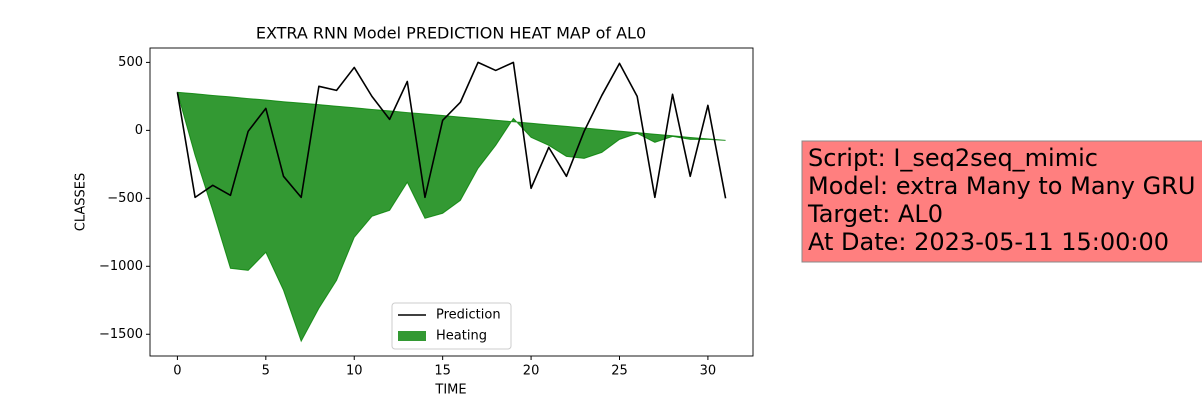 The image size is (1202, 400). I want to click on x-tick-label: 0, so click(177, 371).